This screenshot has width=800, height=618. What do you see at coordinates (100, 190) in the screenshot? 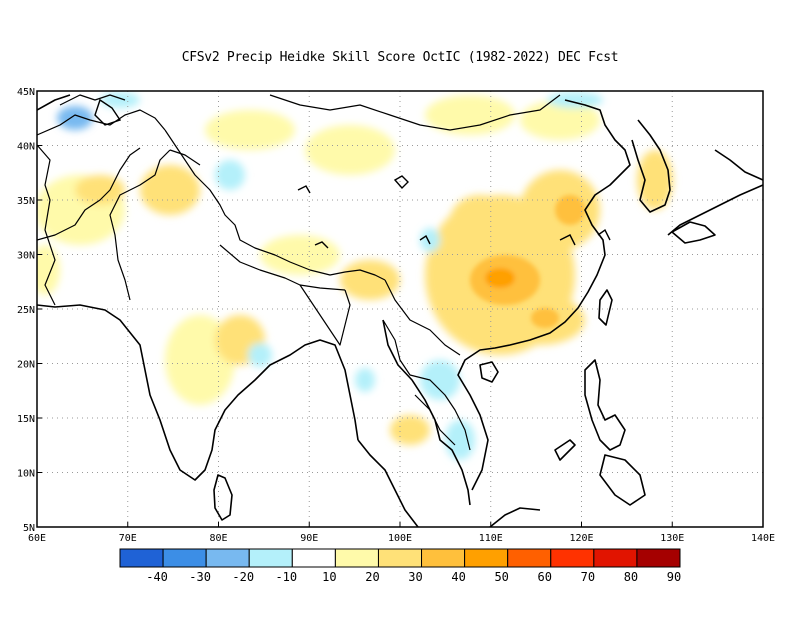
I see `shading-pakistan-core` at bounding box center [100, 190].